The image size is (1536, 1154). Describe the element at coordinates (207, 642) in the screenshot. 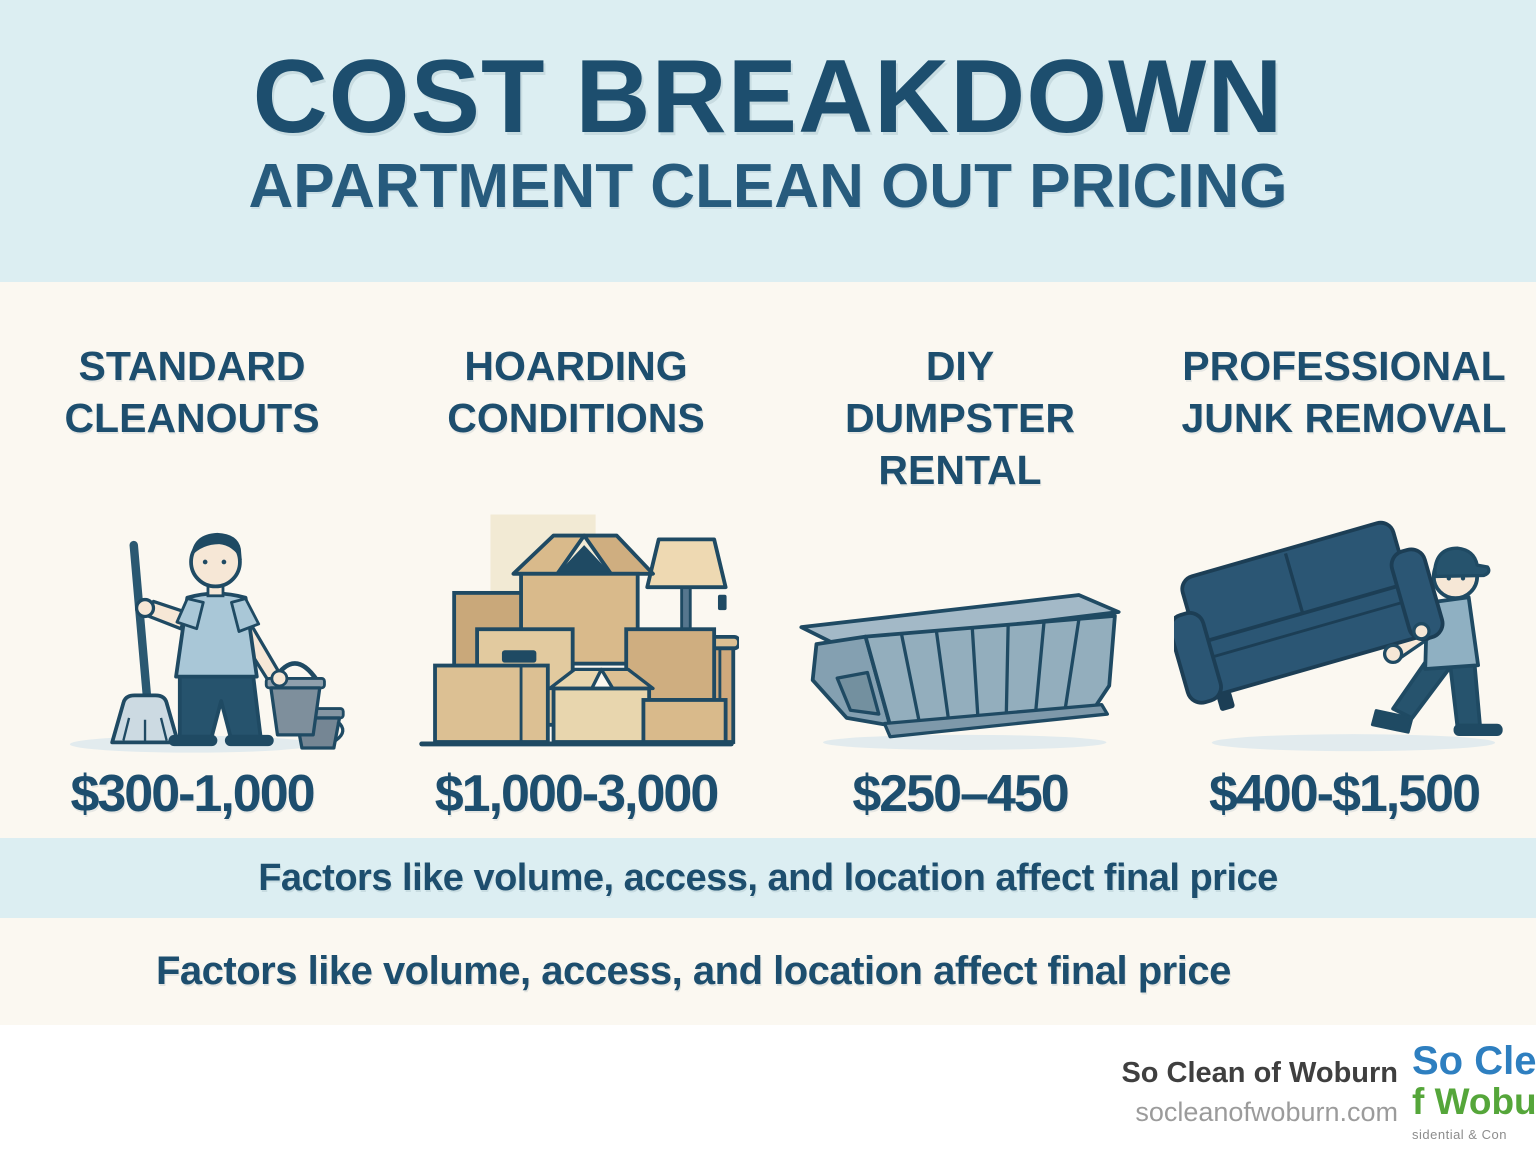

I see `cleaner-broom-buckets-icon` at that location.